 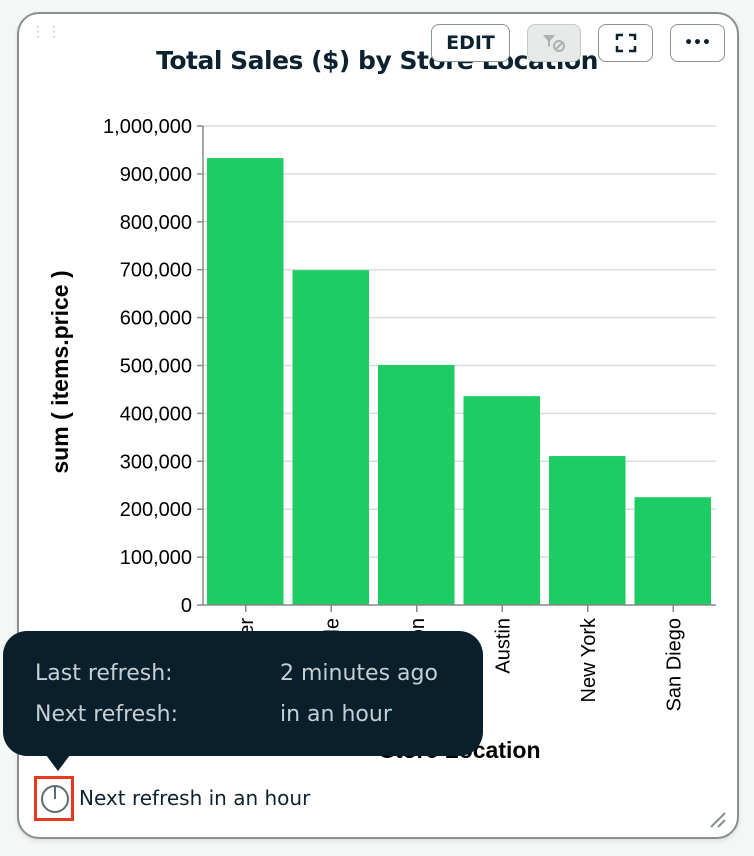 I want to click on last-refresh-value: 2 minutes ago, so click(x=359, y=673).